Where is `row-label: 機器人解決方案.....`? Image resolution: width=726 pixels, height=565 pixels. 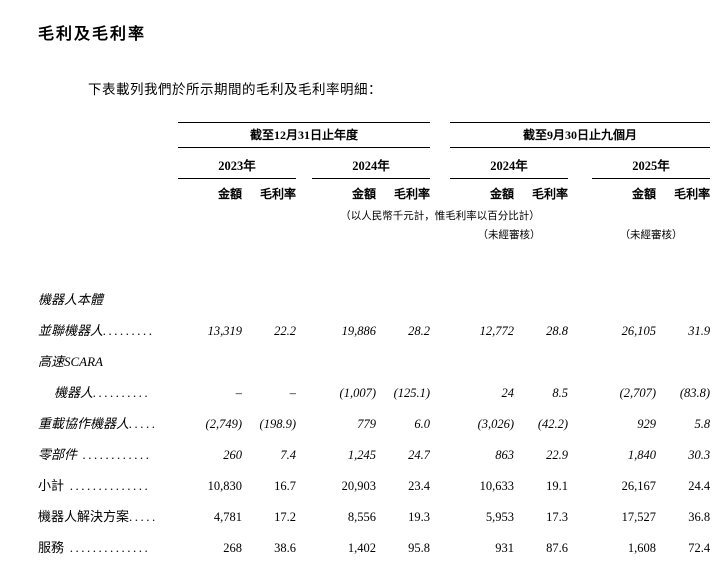
row-label: 機器人解決方案..... is located at coordinates (98, 516).